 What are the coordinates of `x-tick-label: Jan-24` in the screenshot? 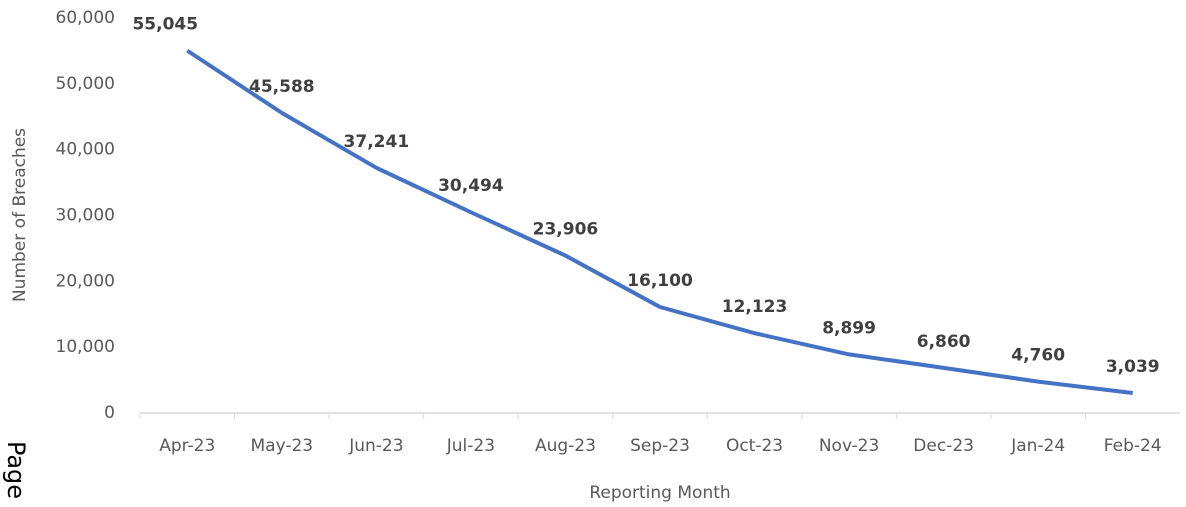 It's located at (1037, 446).